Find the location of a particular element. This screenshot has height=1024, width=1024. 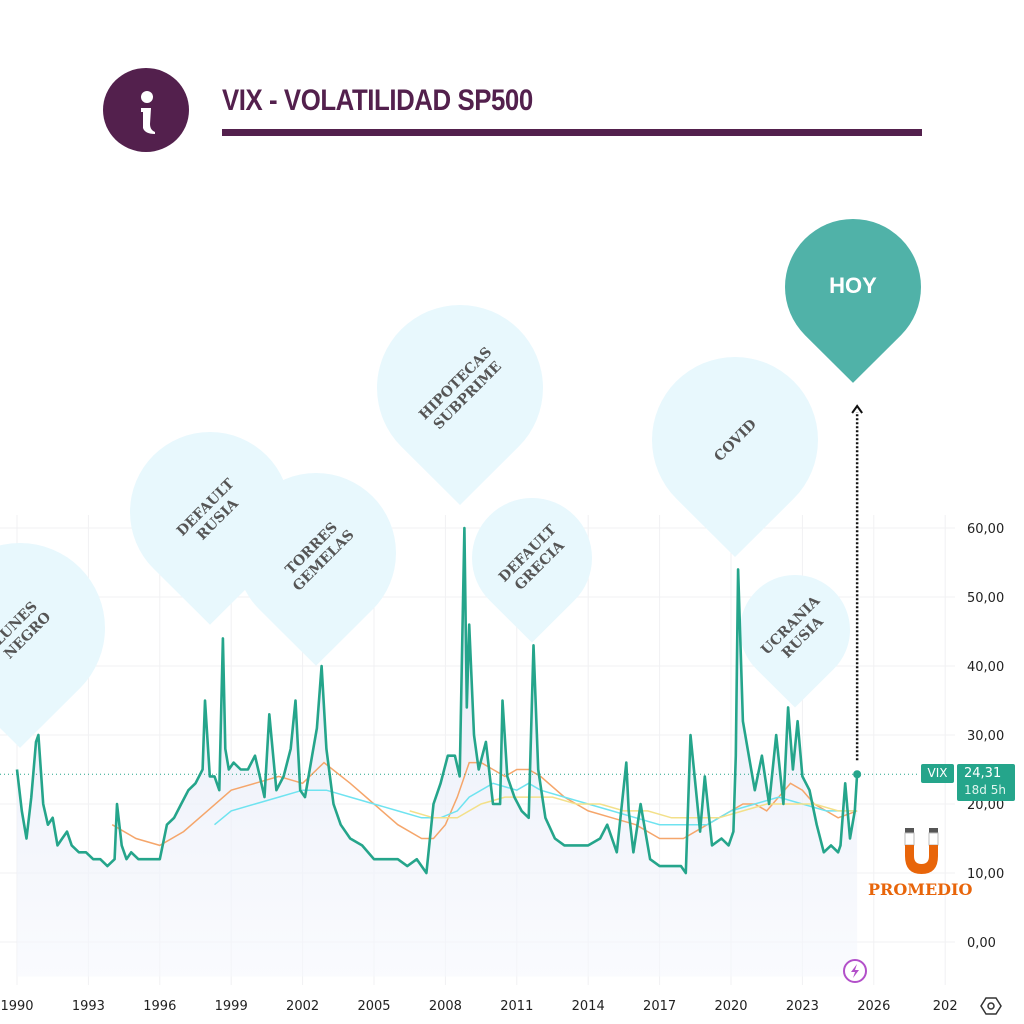

x-tick-label: 2014 is located at coordinates (588, 1006).